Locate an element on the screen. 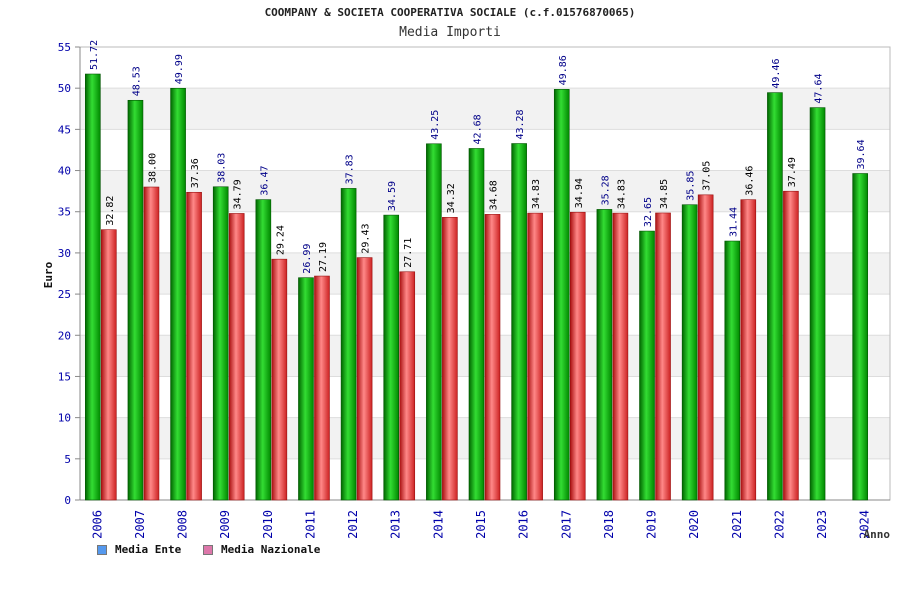  data-label-media-nazionale: 37.05 is located at coordinates (707, 176).